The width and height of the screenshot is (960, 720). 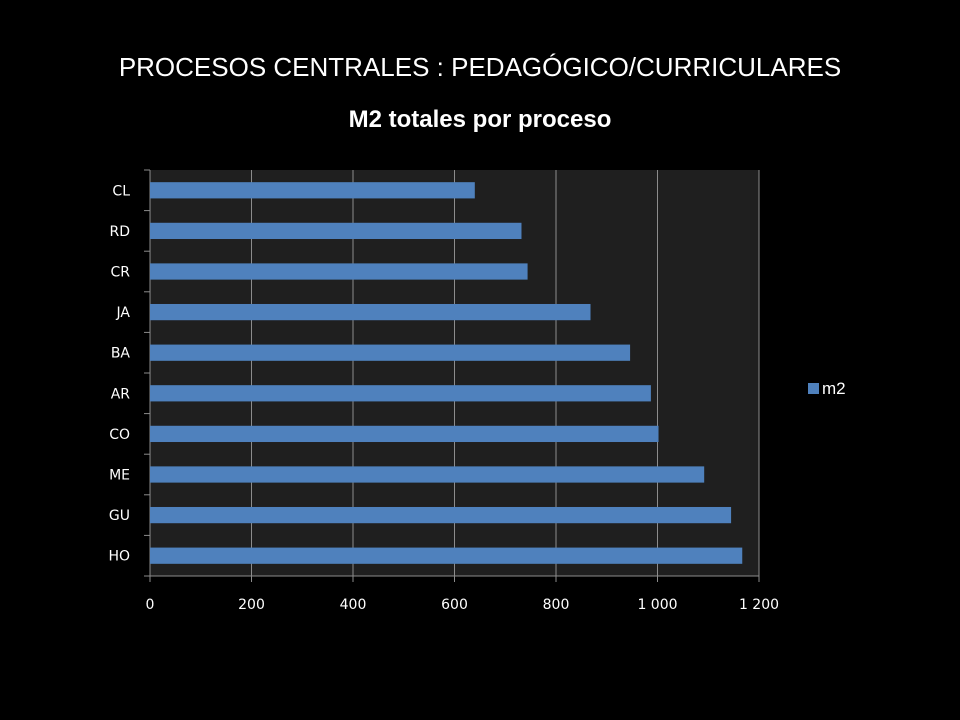 I want to click on legend-swatch, so click(x=813, y=388).